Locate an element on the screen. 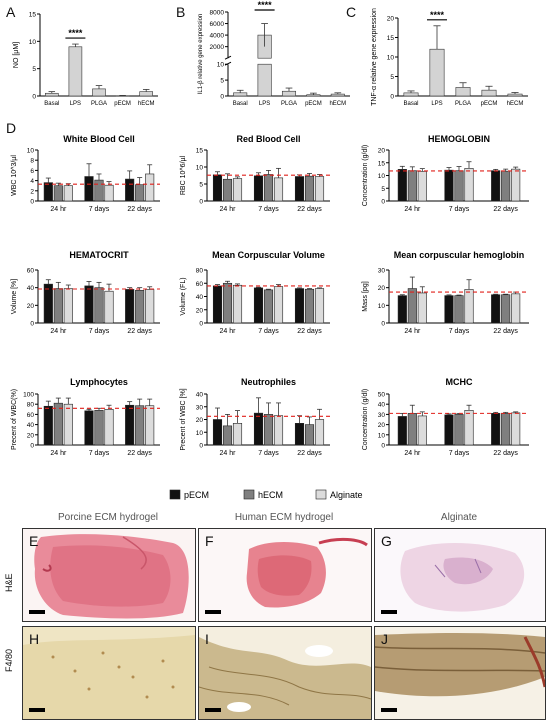 This screenshot has width=550, height=723. histology-col-title-human: Human ECM hydrogel is located at coordinates (284, 517).